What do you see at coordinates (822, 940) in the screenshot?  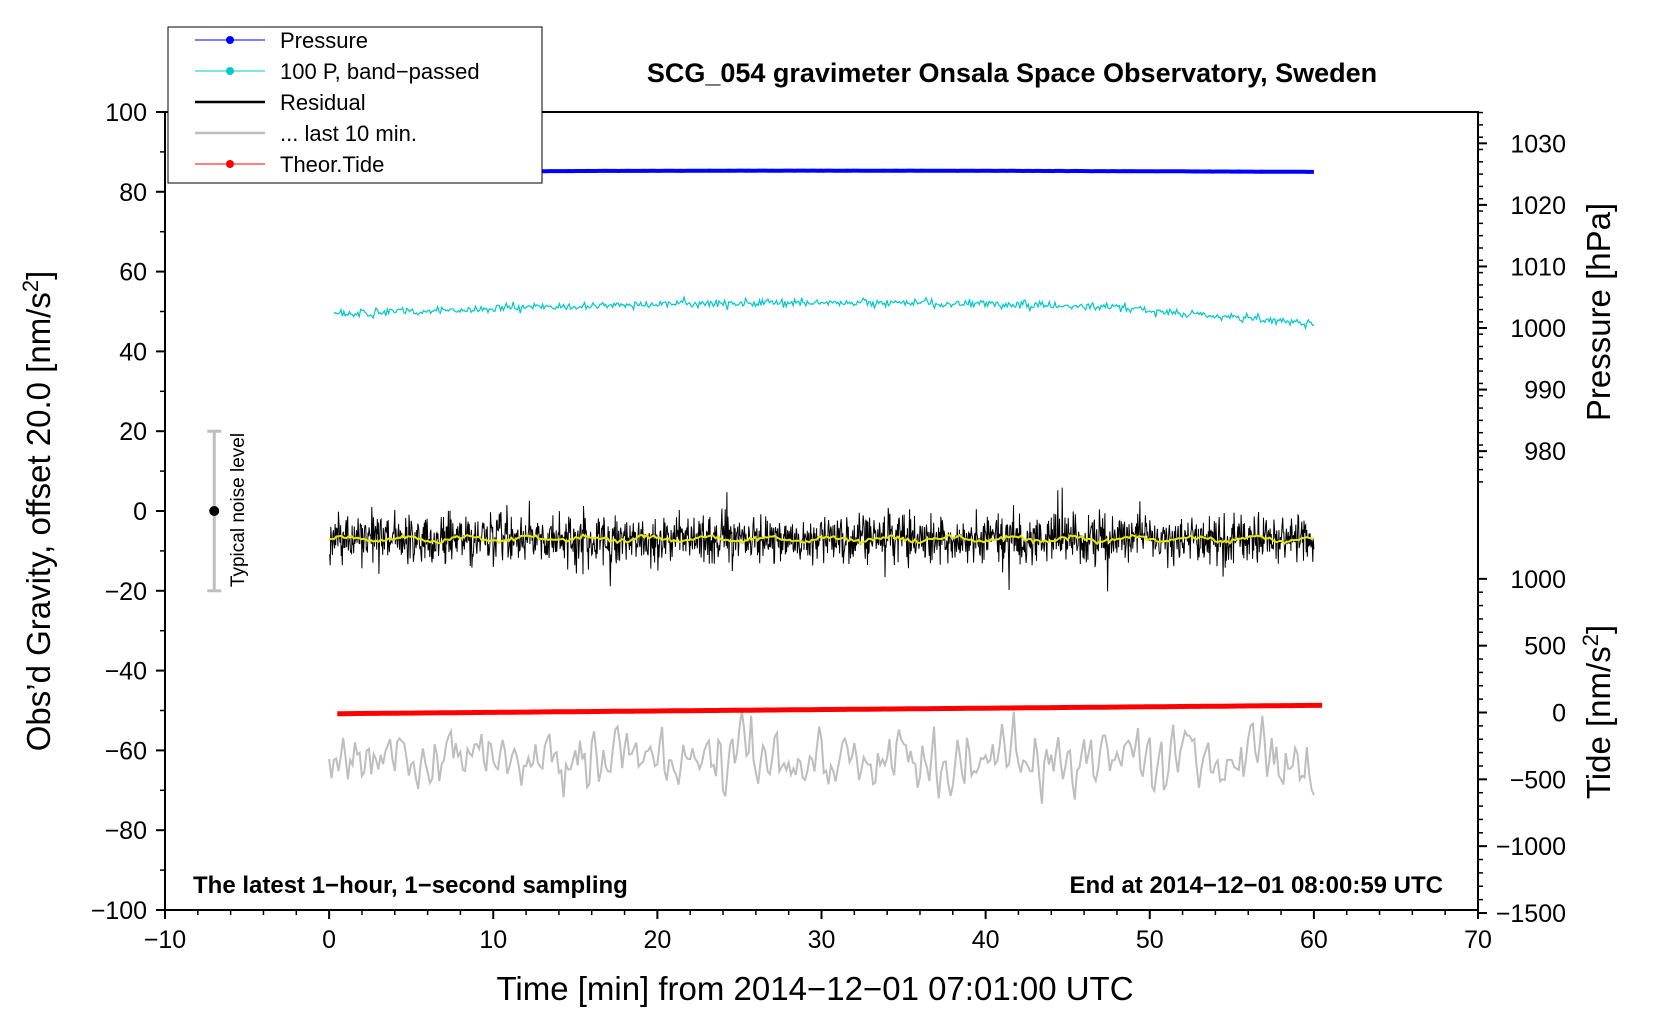 I see `x-tick-label: 30` at bounding box center [822, 940].